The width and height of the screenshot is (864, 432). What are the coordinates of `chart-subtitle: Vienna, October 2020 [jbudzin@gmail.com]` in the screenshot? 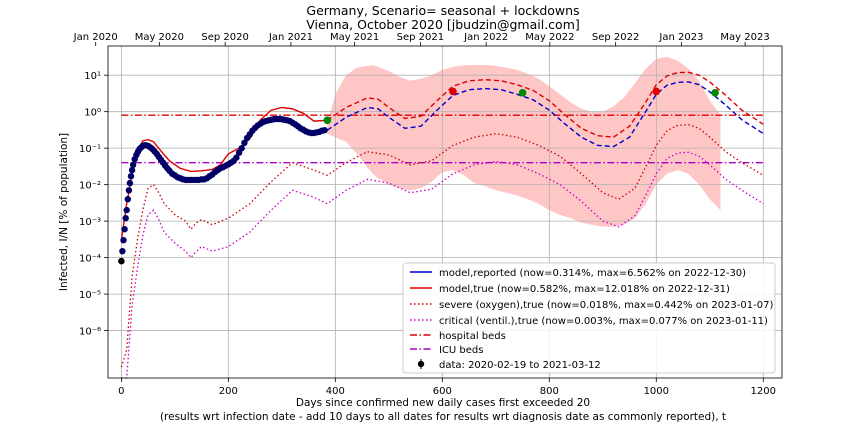 It's located at (443, 24).